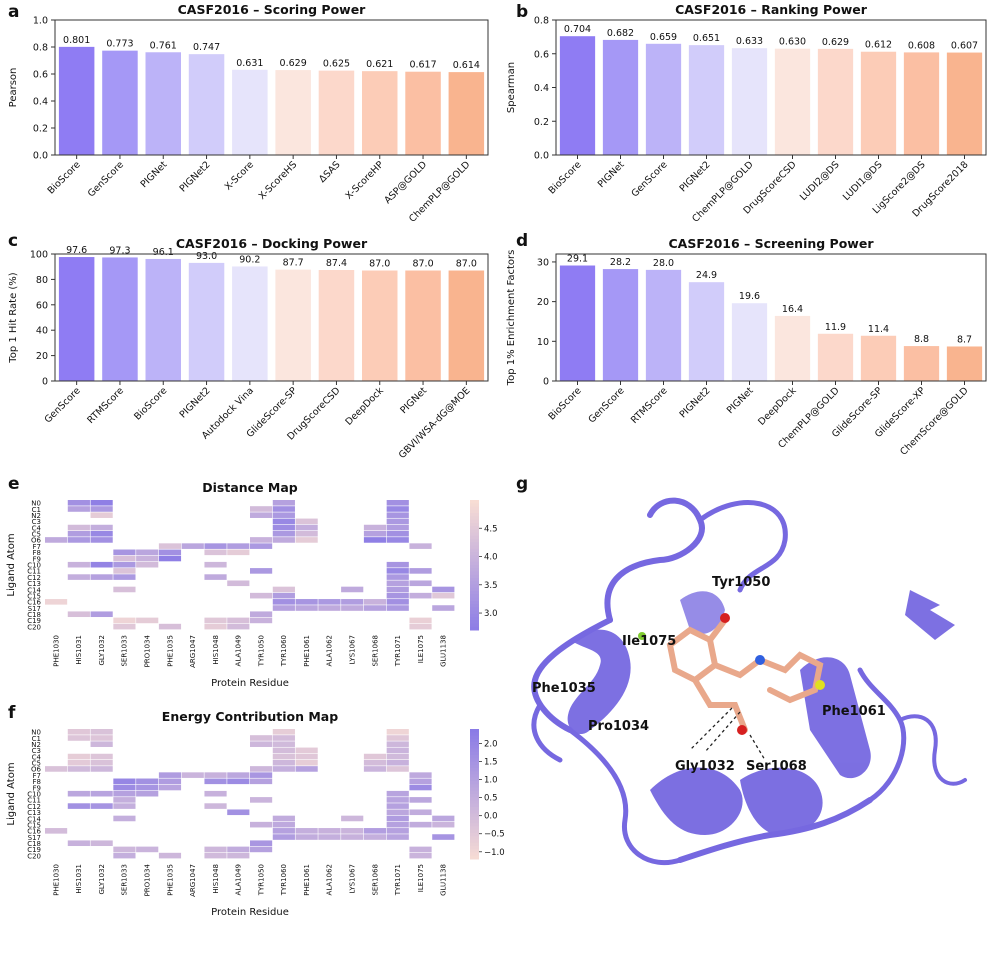  I want to click on data-label-c-2: 96.1, so click(163, 252).